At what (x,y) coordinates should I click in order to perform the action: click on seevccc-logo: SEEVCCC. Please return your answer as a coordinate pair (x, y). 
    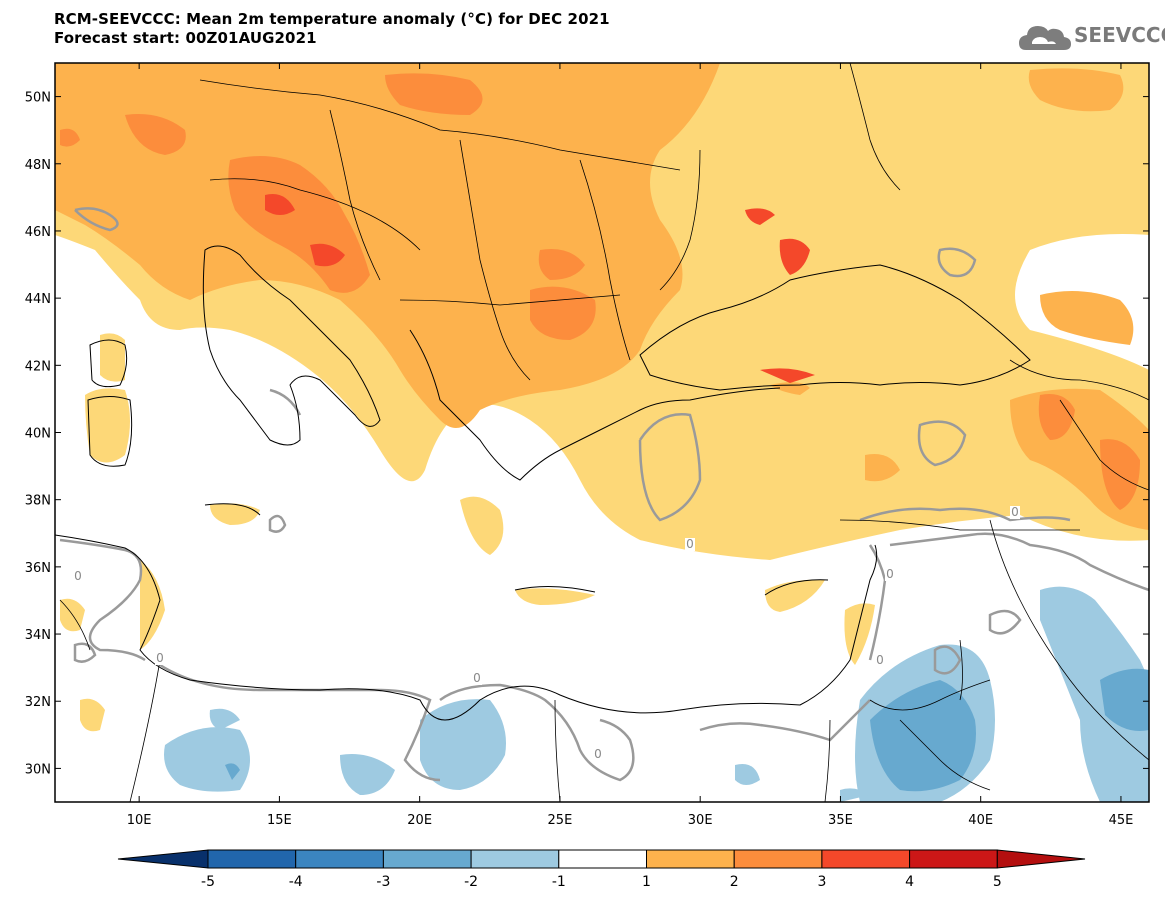
    Looking at the image, I should click on (1091, 38).